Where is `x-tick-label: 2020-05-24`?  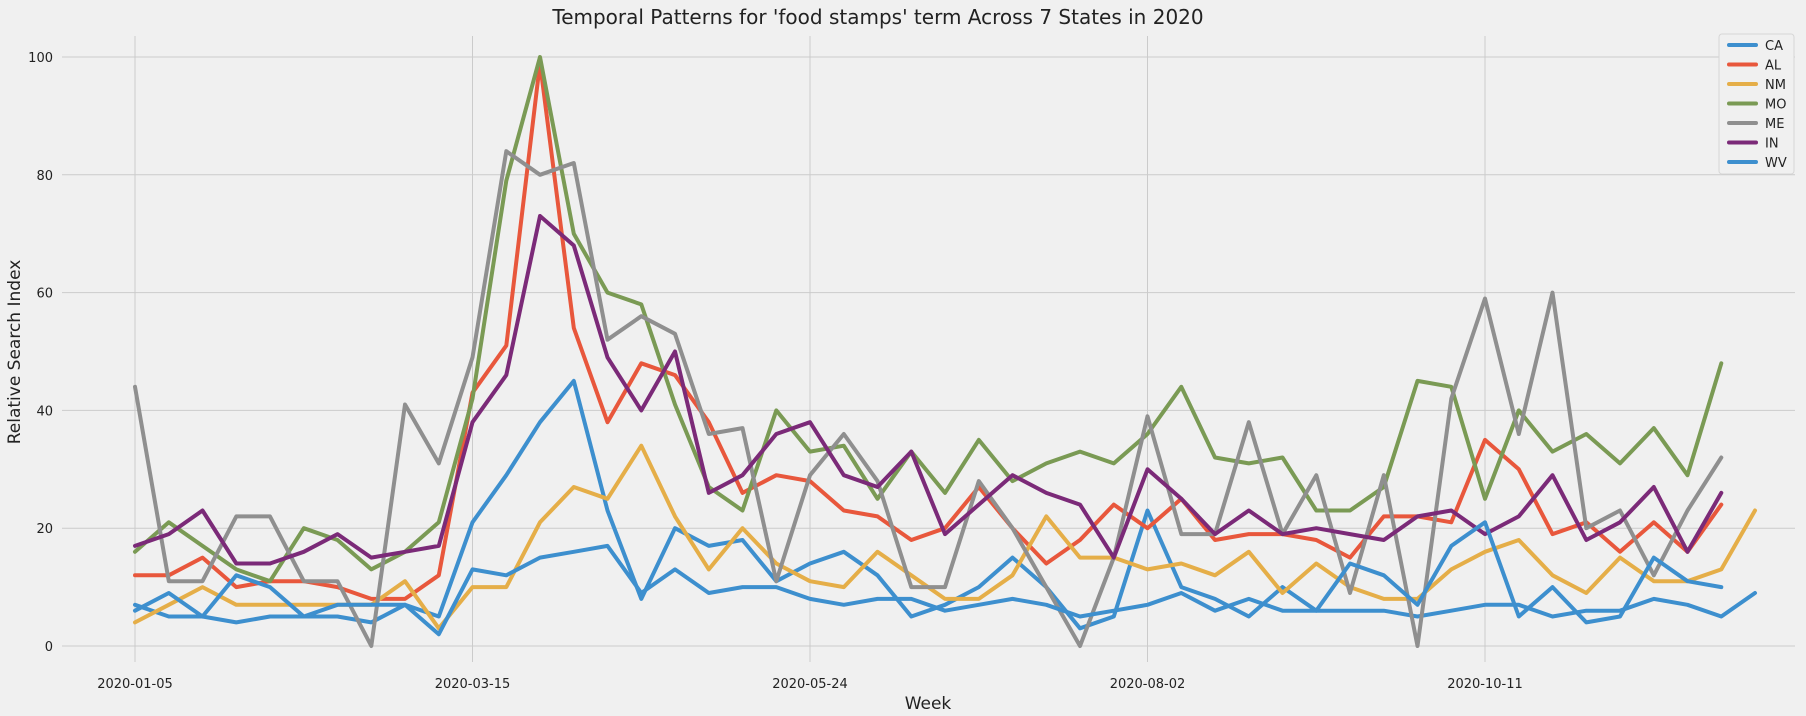
x-tick-label: 2020-05-24 is located at coordinates (810, 684).